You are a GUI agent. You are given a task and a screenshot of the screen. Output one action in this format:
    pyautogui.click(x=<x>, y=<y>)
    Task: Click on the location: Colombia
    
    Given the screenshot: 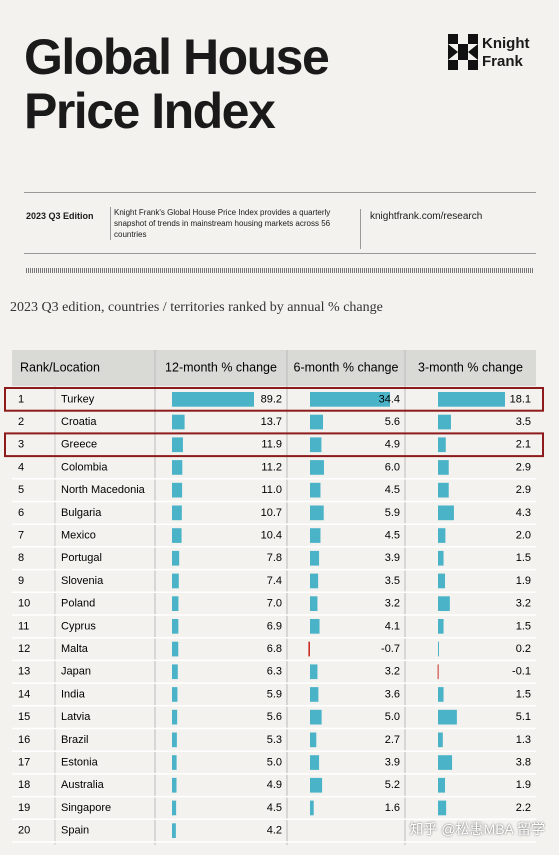 What is the action you would take?
    pyautogui.click(x=84, y=467)
    